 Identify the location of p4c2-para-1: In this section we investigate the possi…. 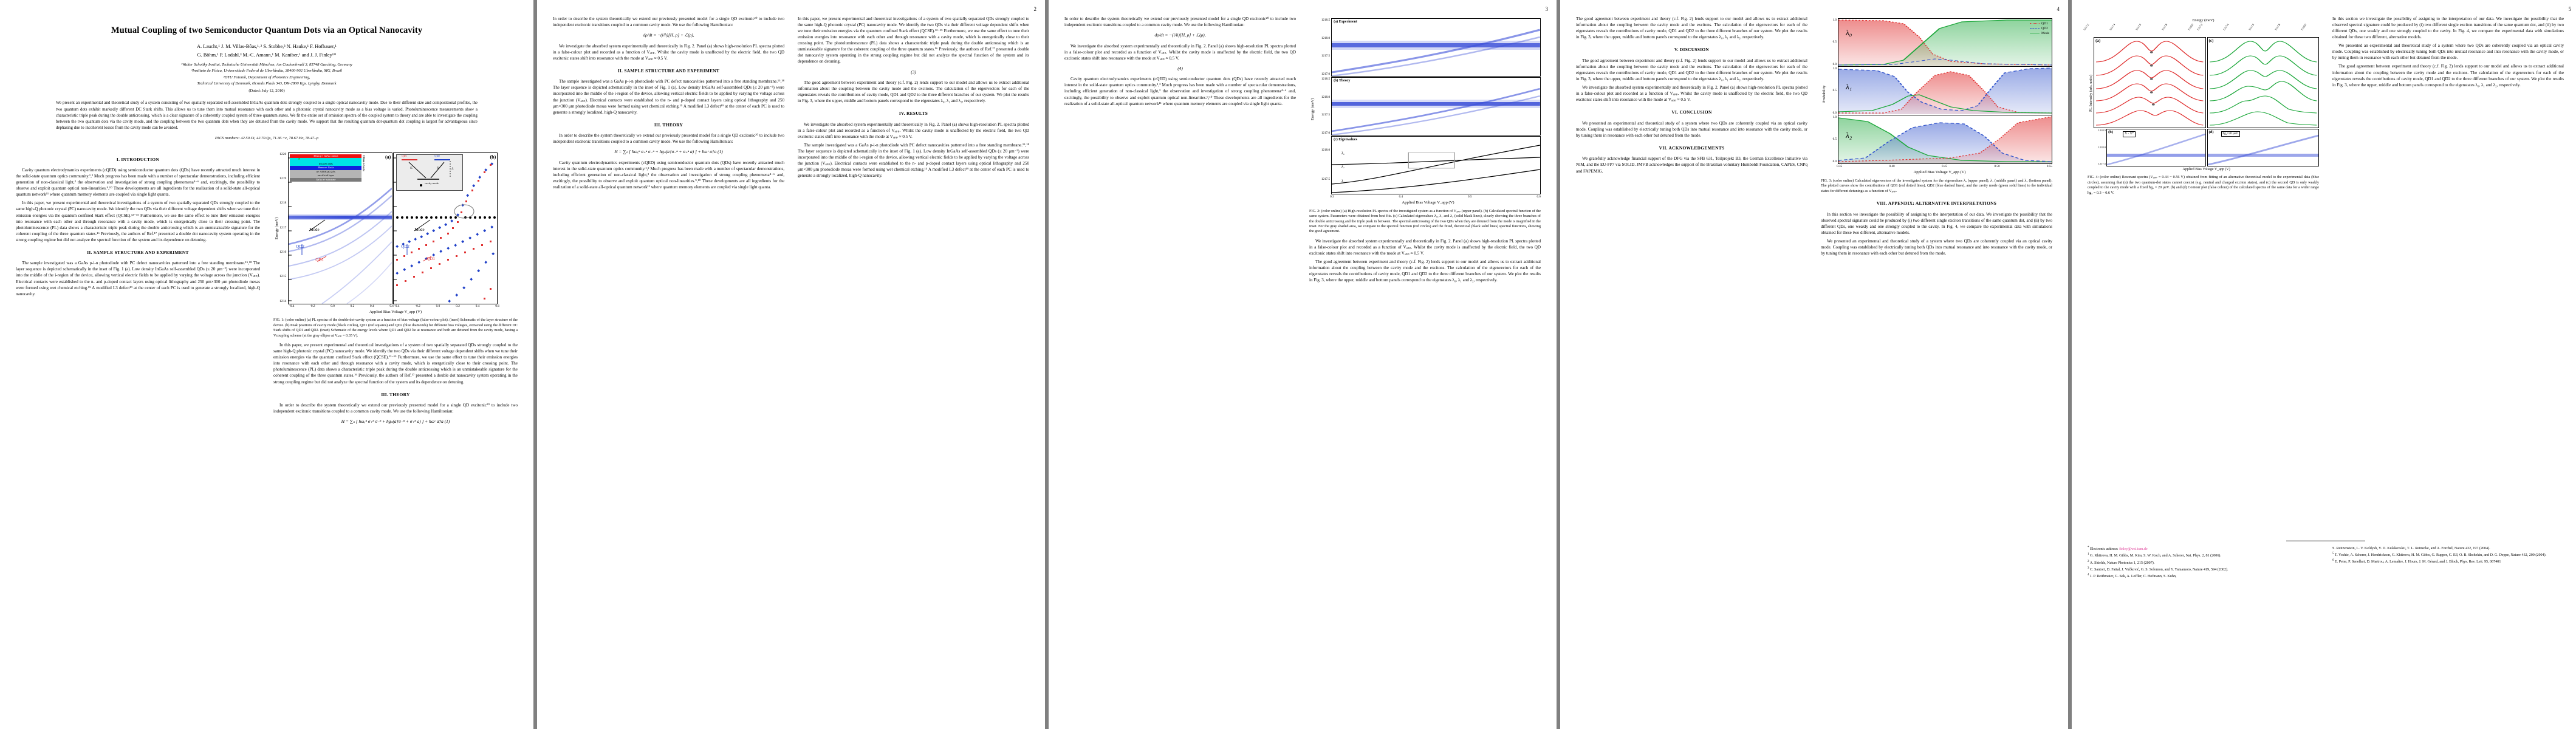
(1937, 223).